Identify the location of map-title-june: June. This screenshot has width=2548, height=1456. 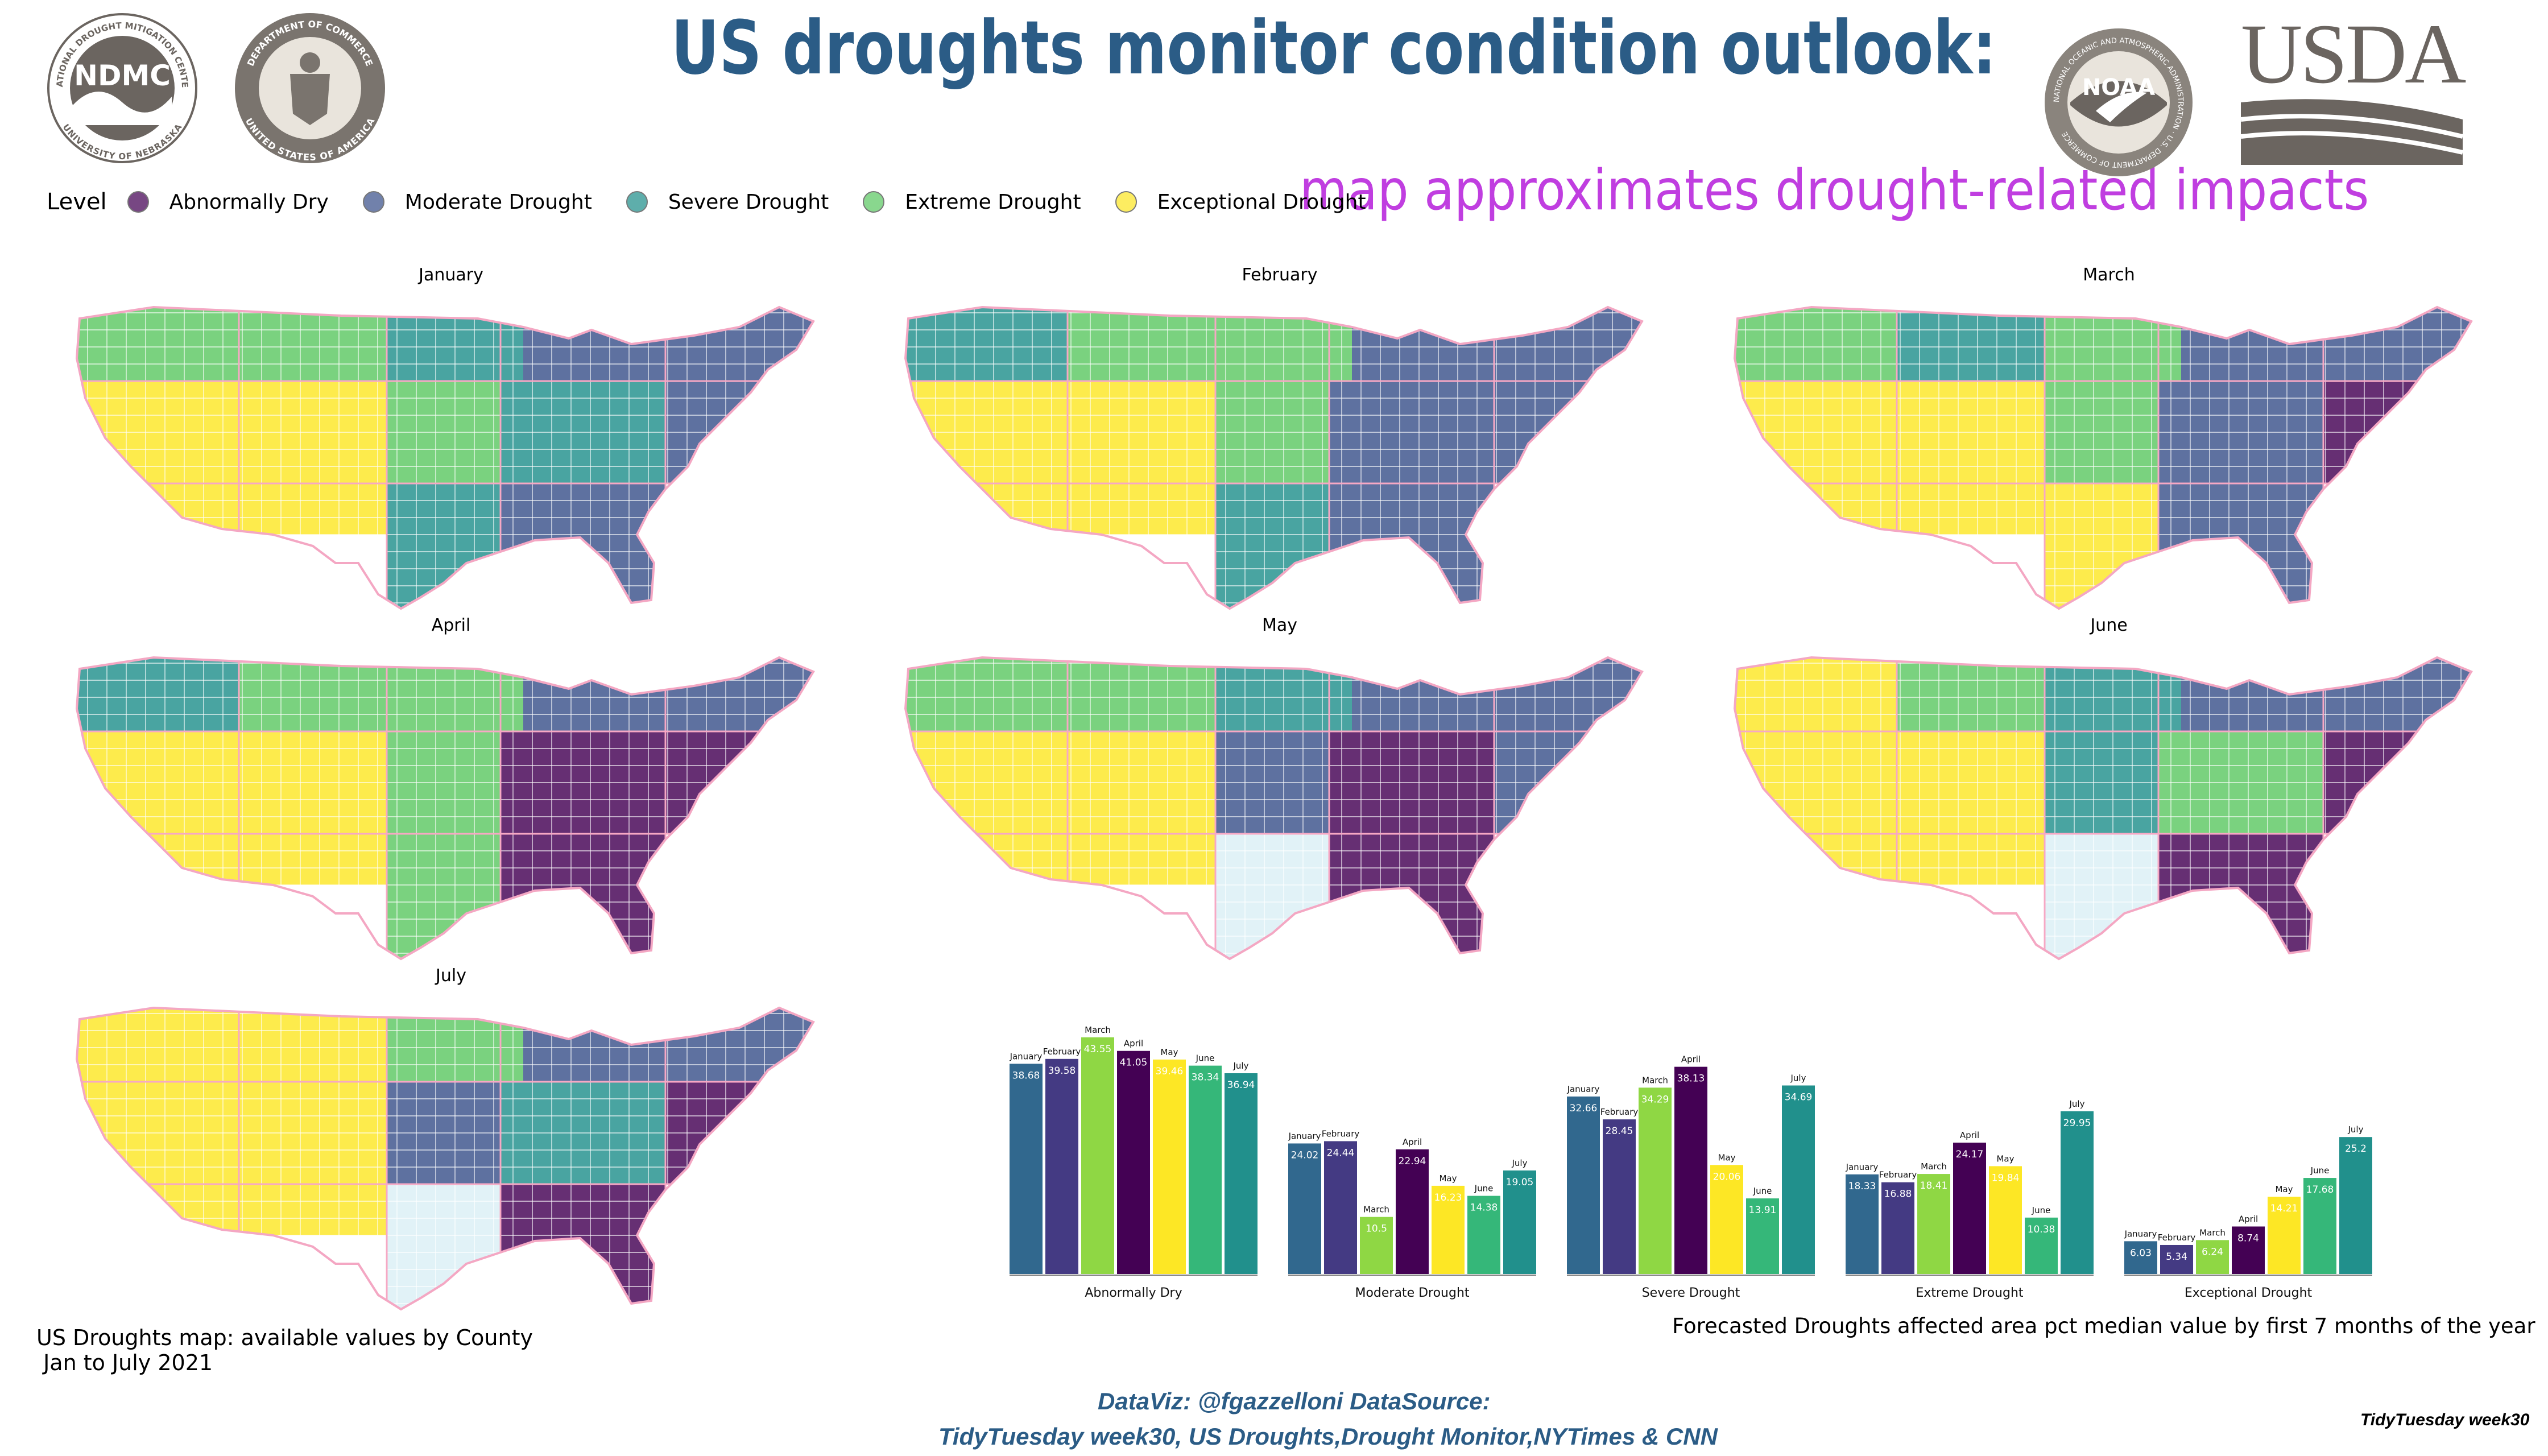
(2109, 625).